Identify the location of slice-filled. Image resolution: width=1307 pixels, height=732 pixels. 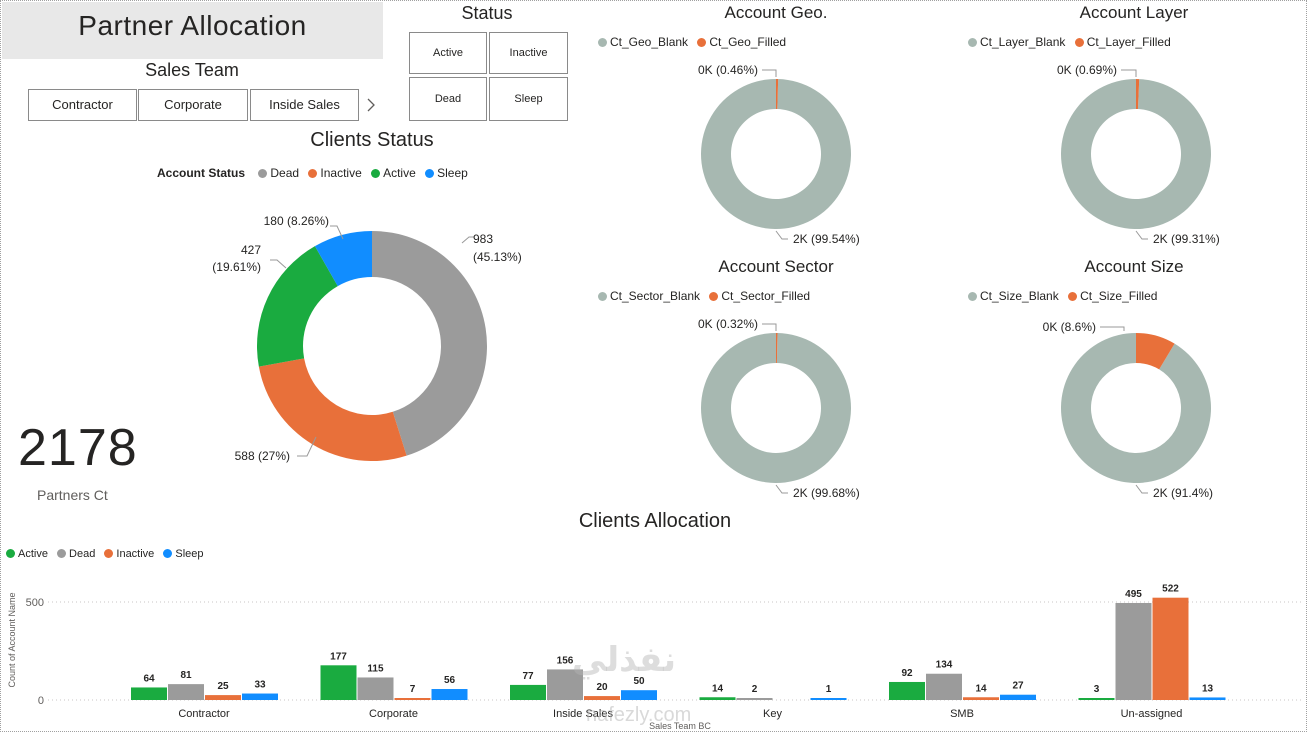
(1138, 94).